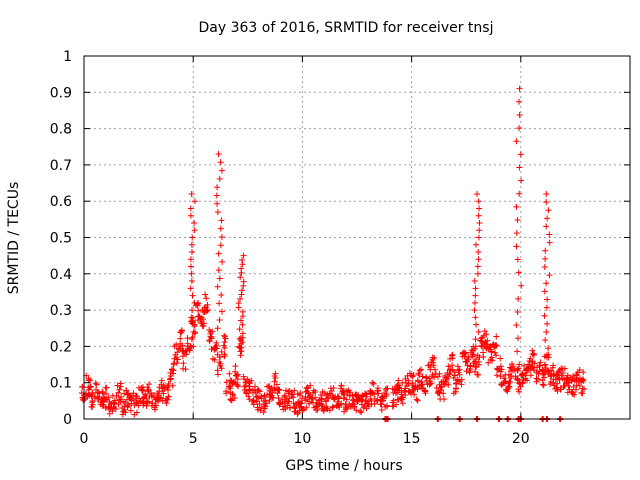 This screenshot has width=640, height=480. Describe the element at coordinates (61, 384) in the screenshot. I see `y-tick-label: 0.1` at that location.